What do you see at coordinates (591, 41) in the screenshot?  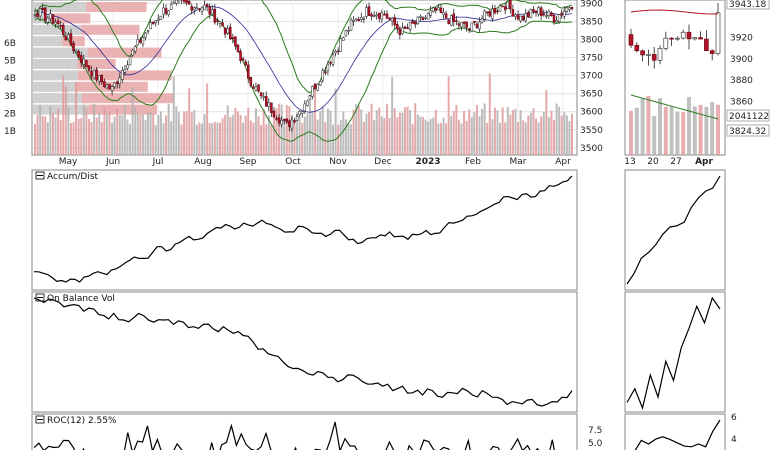 I see `main-y-tick-3800: 3800` at bounding box center [591, 41].